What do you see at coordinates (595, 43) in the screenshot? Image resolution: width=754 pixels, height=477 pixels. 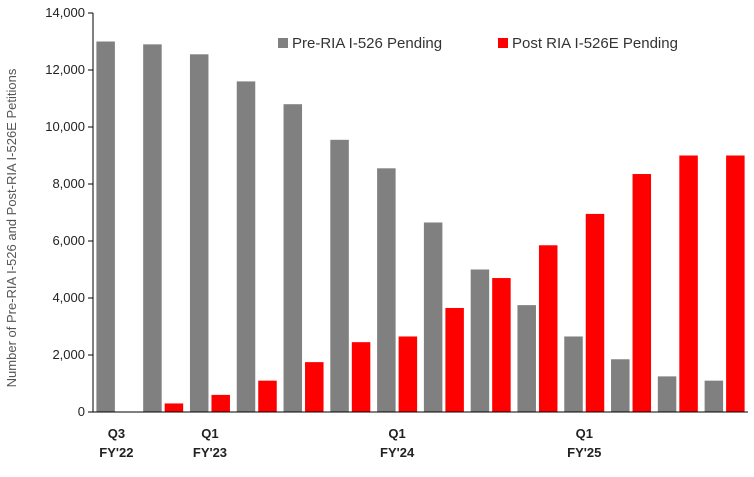 I see `legend-label: Post RIA I-526E Pending` at bounding box center [595, 43].